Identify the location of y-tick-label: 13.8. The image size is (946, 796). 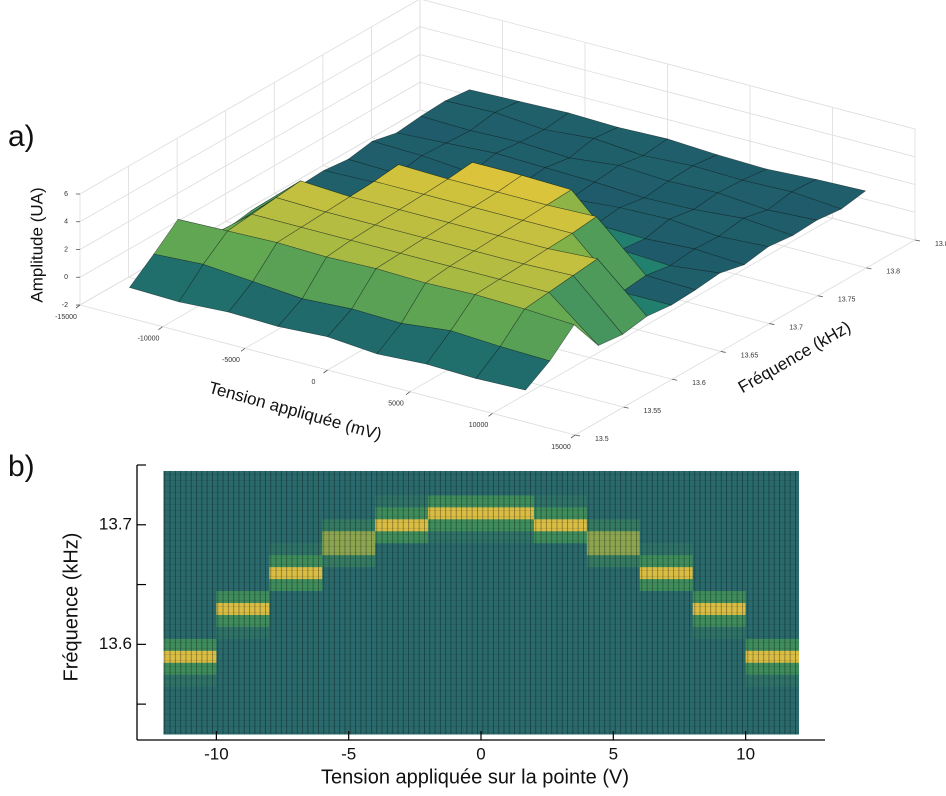
(893, 272).